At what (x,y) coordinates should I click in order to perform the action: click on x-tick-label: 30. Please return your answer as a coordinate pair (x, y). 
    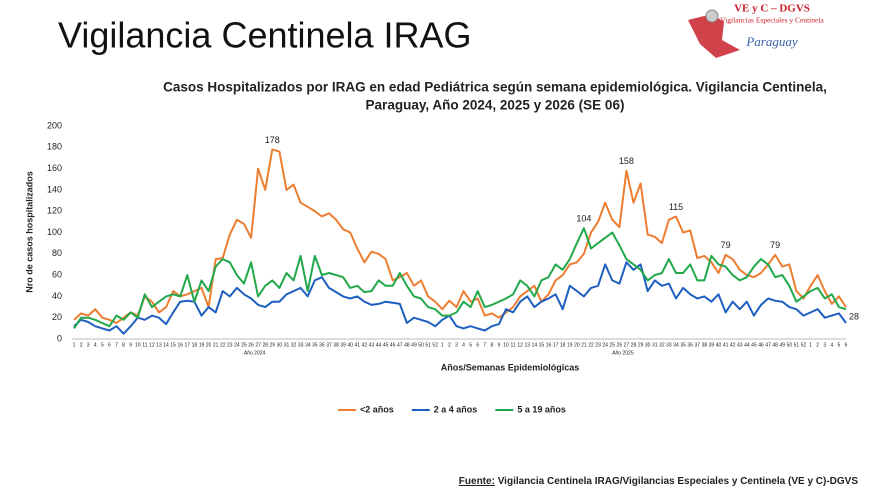
    Looking at the image, I should click on (648, 345).